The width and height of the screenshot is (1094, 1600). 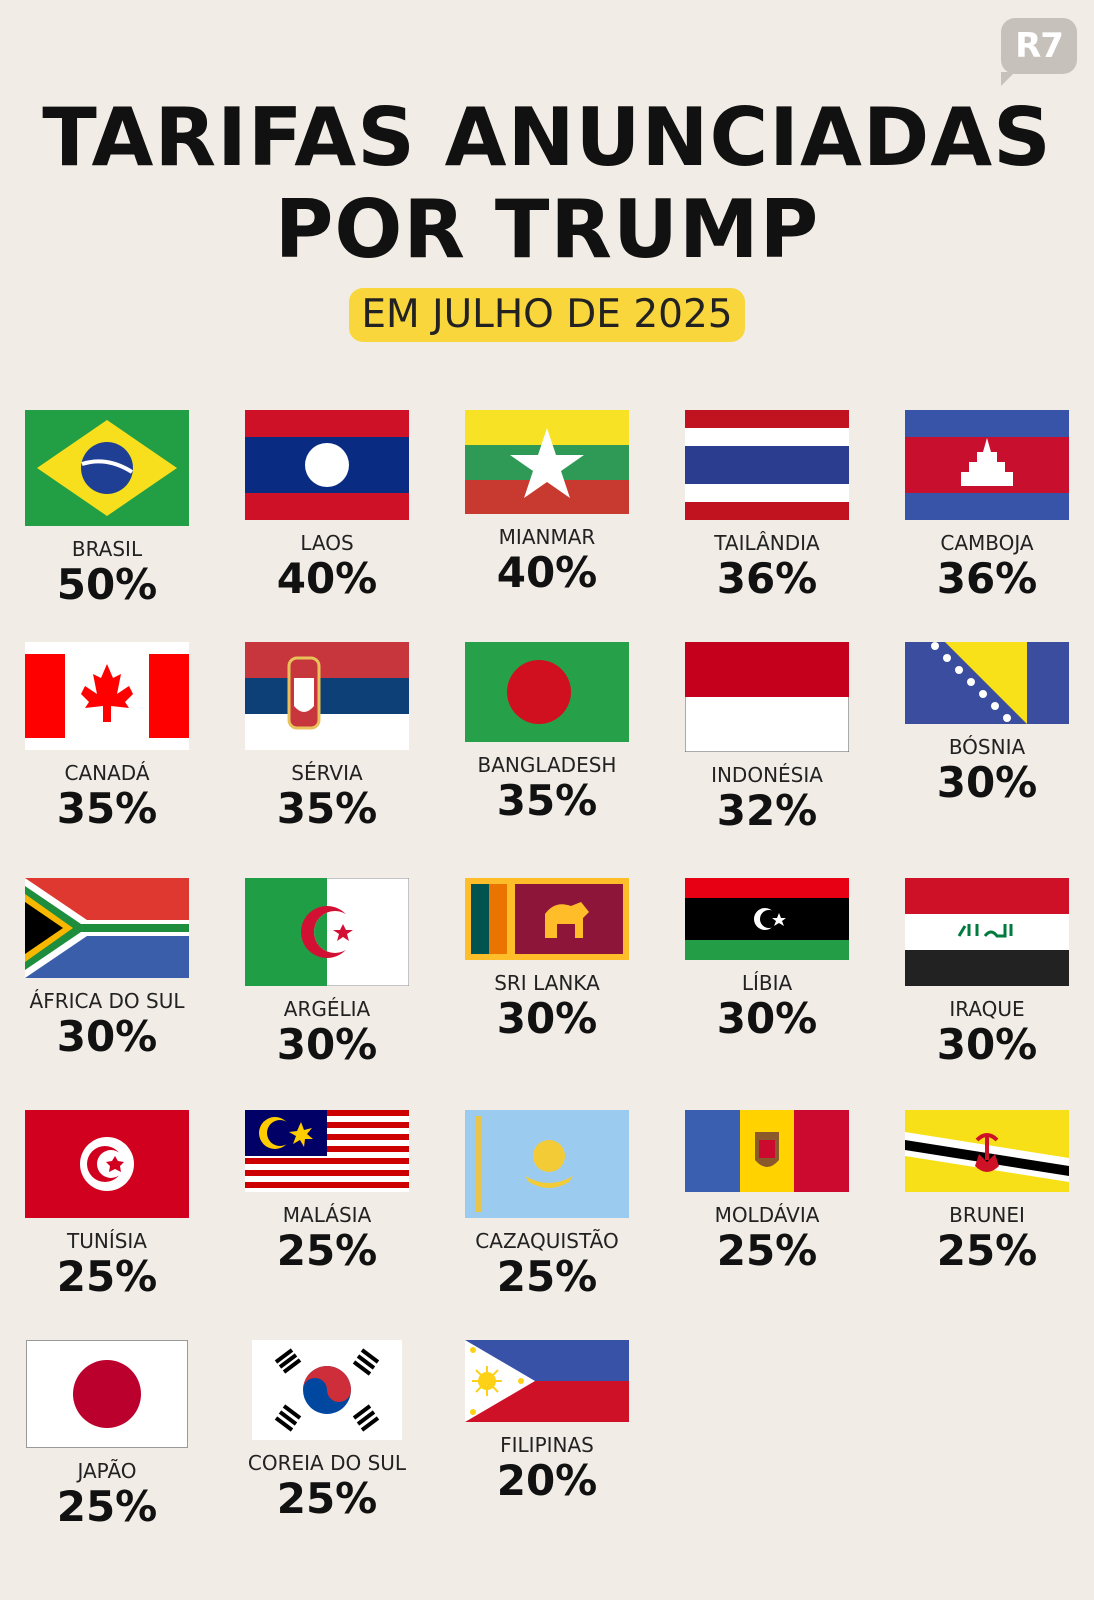 I want to click on country-card: COREIA DO SUL 25%, so click(x=327, y=1431).